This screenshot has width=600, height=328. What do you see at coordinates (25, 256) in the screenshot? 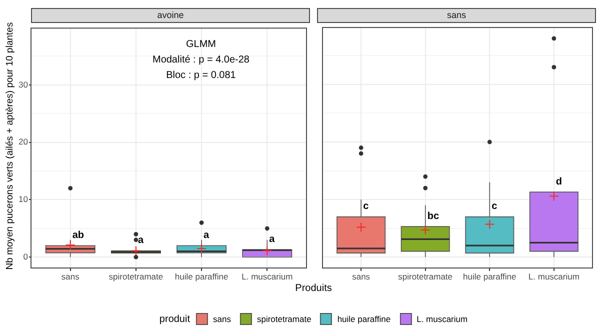
I see `y-tick-label: 0` at bounding box center [25, 256].